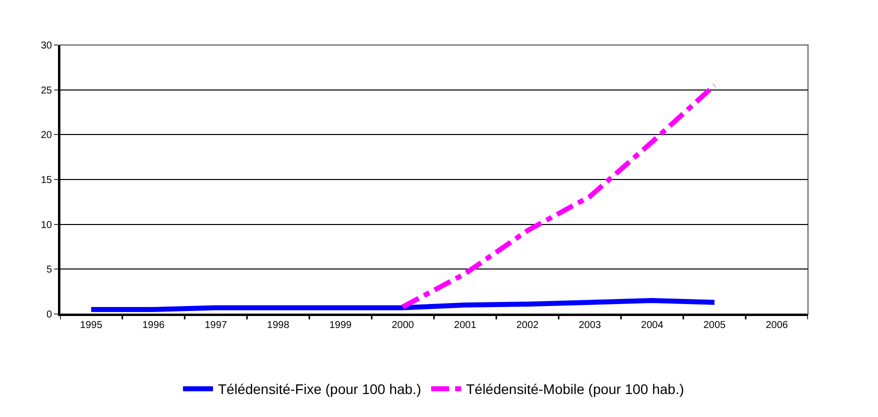 This screenshot has width=878, height=417. Describe the element at coordinates (154, 325) in the screenshot. I see `x-tick-label: 1996` at that location.